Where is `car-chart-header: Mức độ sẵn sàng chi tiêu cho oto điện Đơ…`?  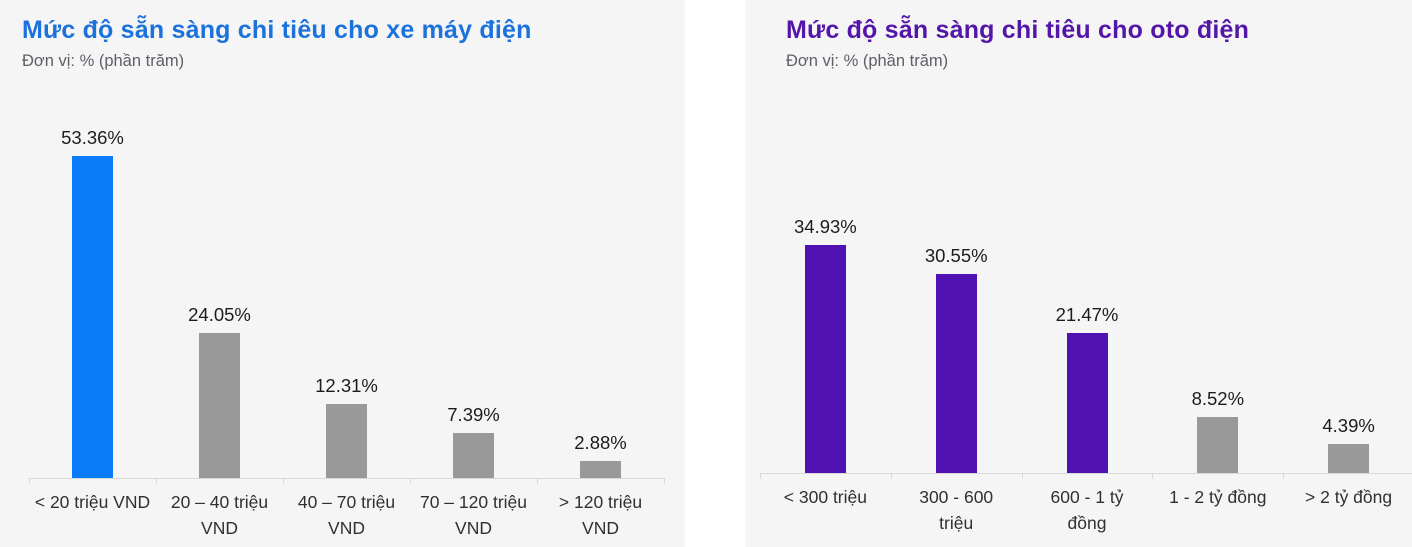 car-chart-header: Mức độ sẵn sàng chi tiêu cho oto điện Đơ… is located at coordinates (1017, 43).